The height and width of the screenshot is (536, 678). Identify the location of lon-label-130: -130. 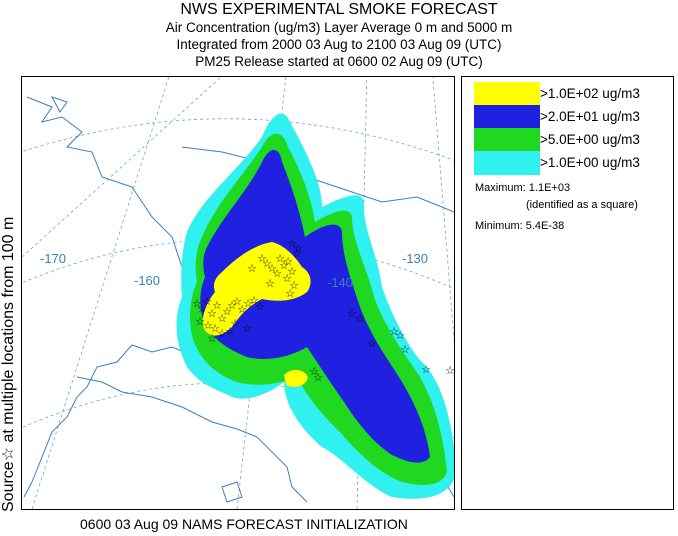
(415, 258).